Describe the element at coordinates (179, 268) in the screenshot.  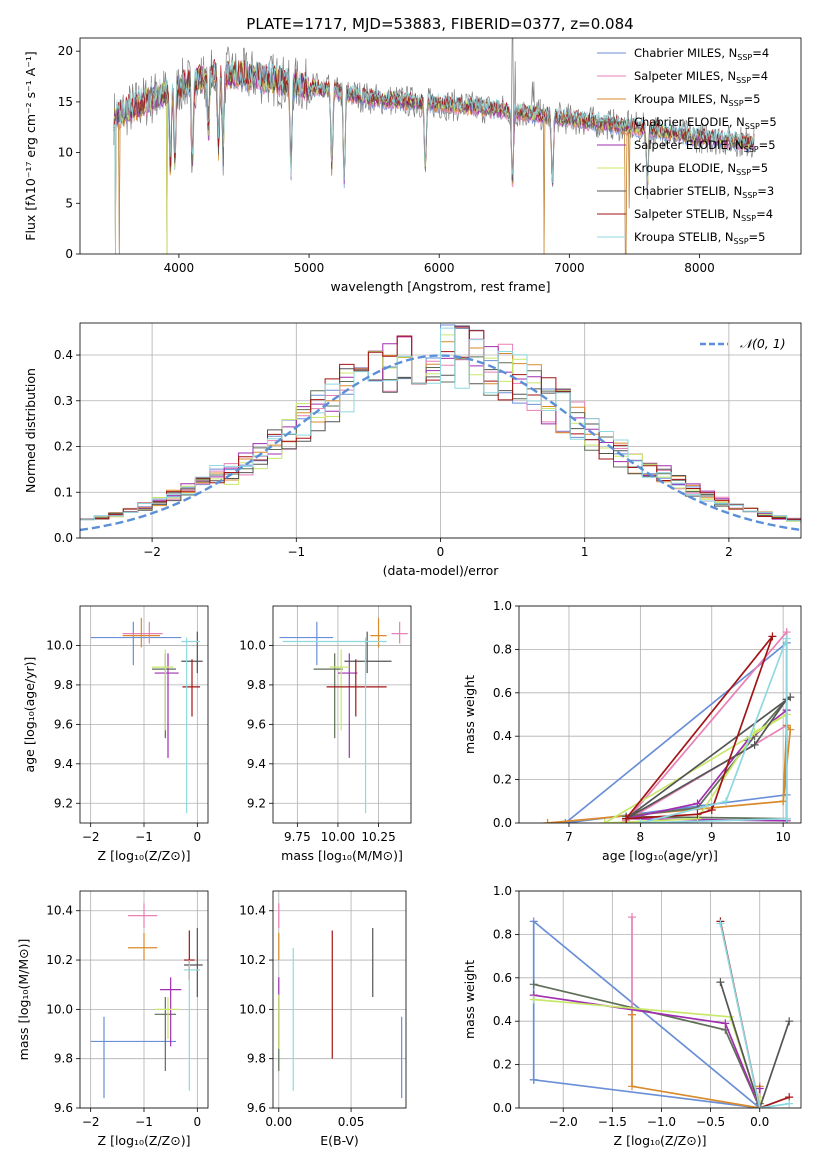
I see `x-tick-label: 4000` at that location.